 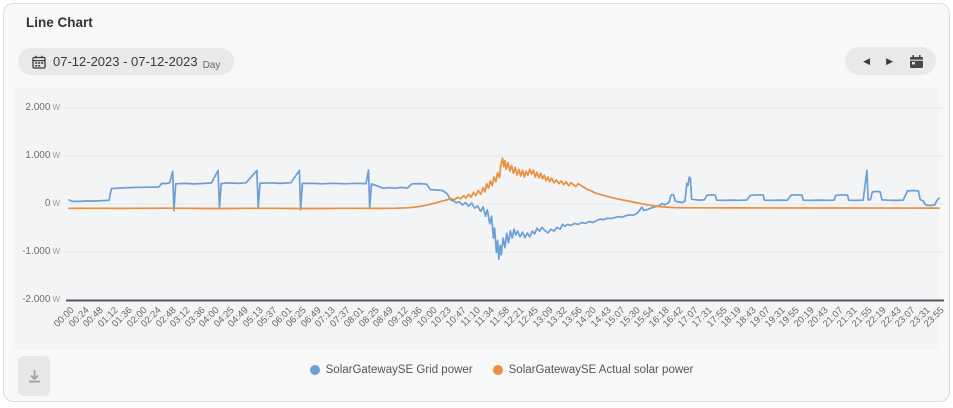 I want to click on page-title: Line Chart, so click(x=59, y=22).